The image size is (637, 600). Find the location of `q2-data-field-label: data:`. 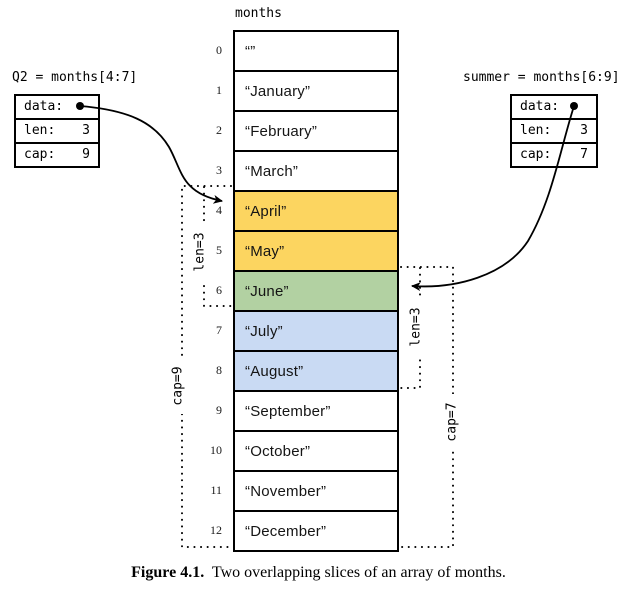

q2-data-field-label: data: is located at coordinates (44, 106).